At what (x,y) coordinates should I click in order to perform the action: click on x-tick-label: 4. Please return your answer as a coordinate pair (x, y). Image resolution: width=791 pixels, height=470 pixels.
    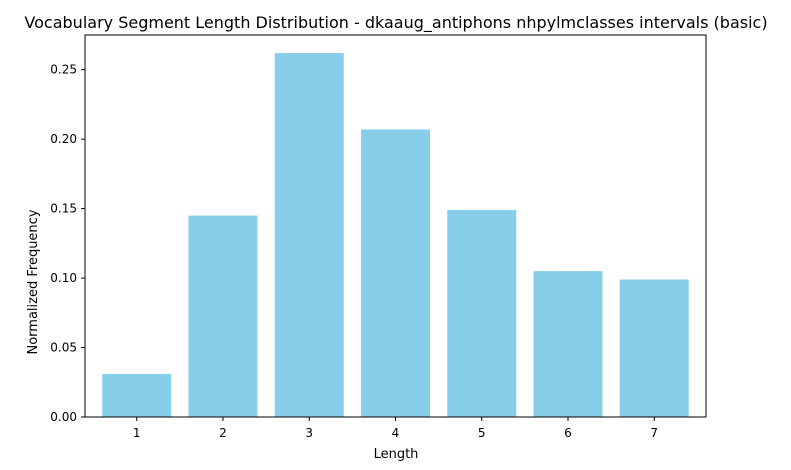
    Looking at the image, I should click on (396, 433).